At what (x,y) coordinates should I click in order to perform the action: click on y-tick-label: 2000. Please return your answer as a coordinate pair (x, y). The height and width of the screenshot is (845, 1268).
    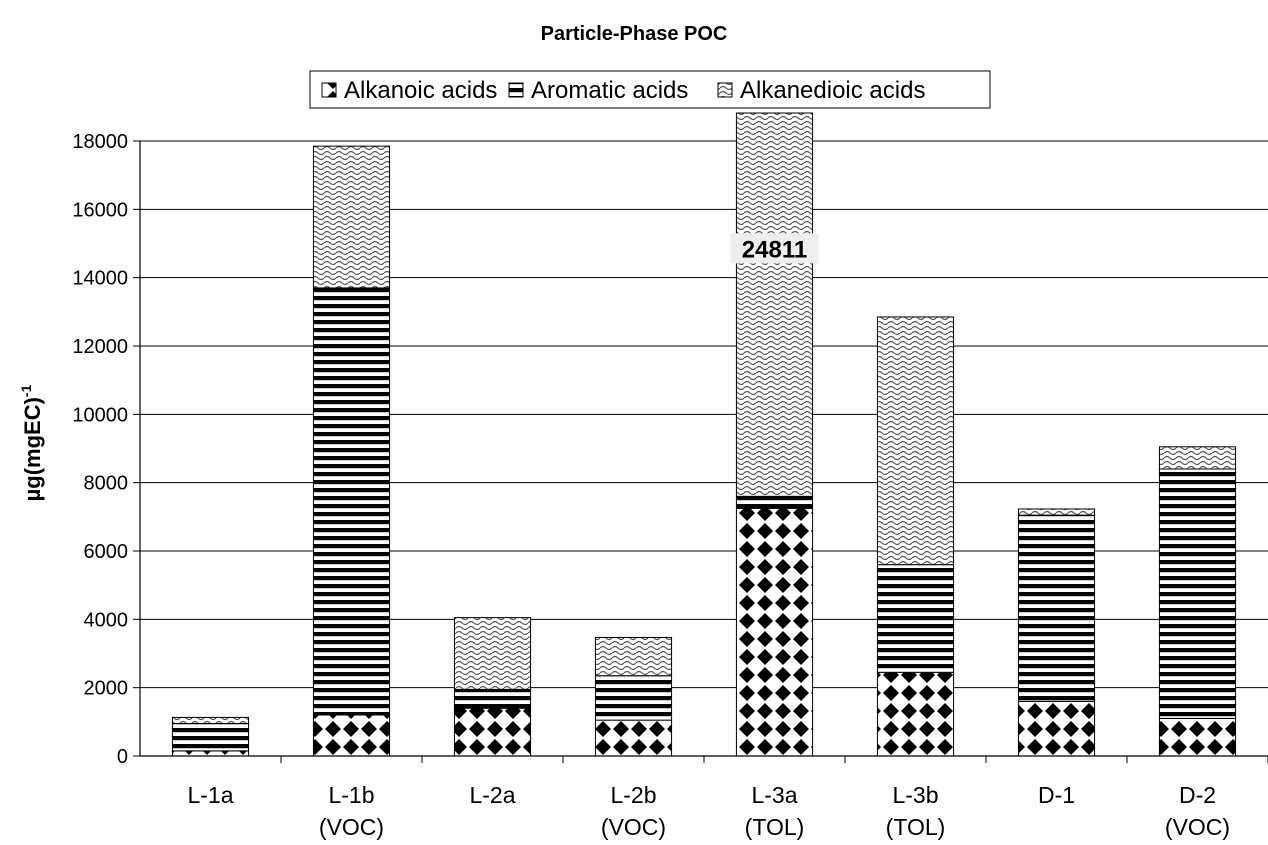
    Looking at the image, I should click on (106, 689).